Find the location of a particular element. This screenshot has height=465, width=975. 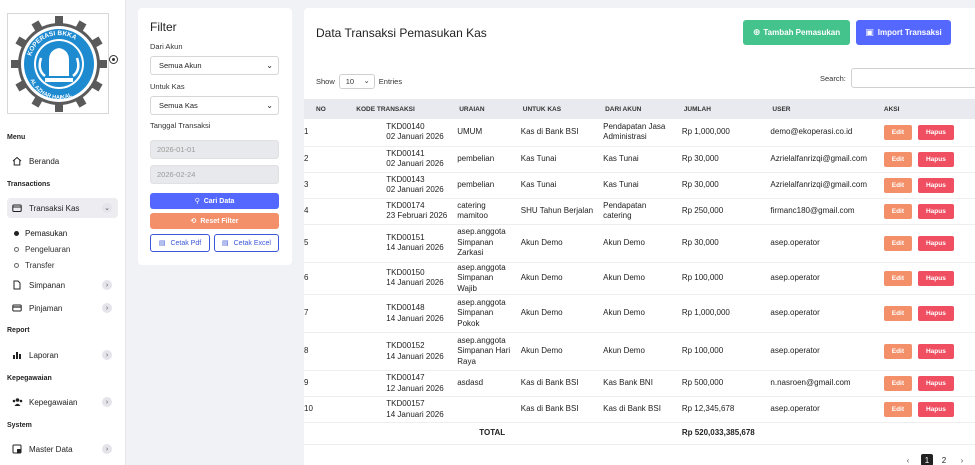

sidebar-item-laporan: Laporan › is located at coordinates (62, 355).